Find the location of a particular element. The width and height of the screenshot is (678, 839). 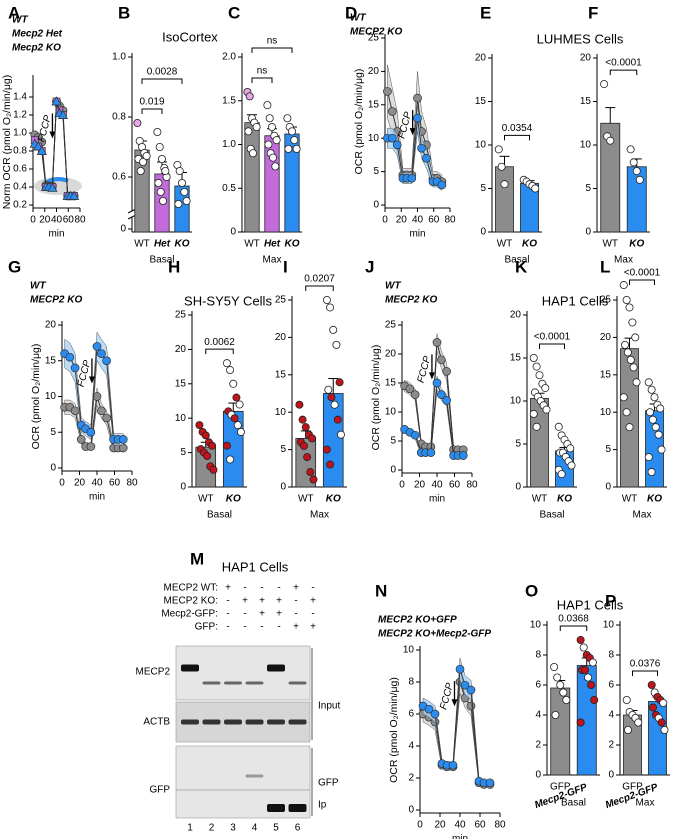

y-tick-label: 2.0 is located at coordinates (229, 57).